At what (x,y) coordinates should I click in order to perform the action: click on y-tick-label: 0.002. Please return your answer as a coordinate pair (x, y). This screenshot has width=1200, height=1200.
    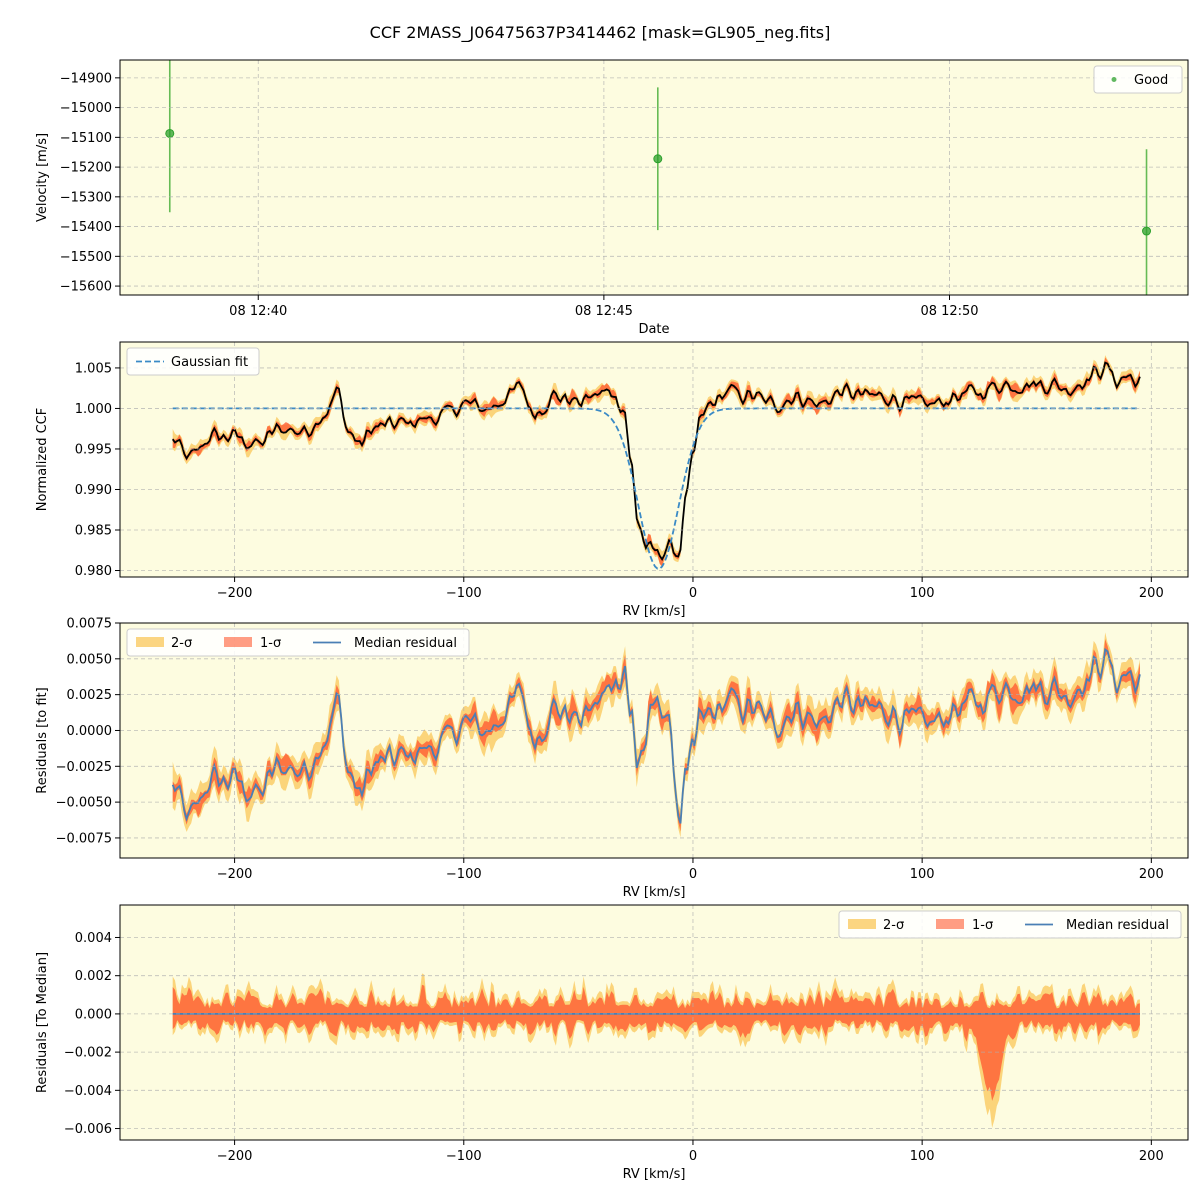
    Looking at the image, I should click on (93, 976).